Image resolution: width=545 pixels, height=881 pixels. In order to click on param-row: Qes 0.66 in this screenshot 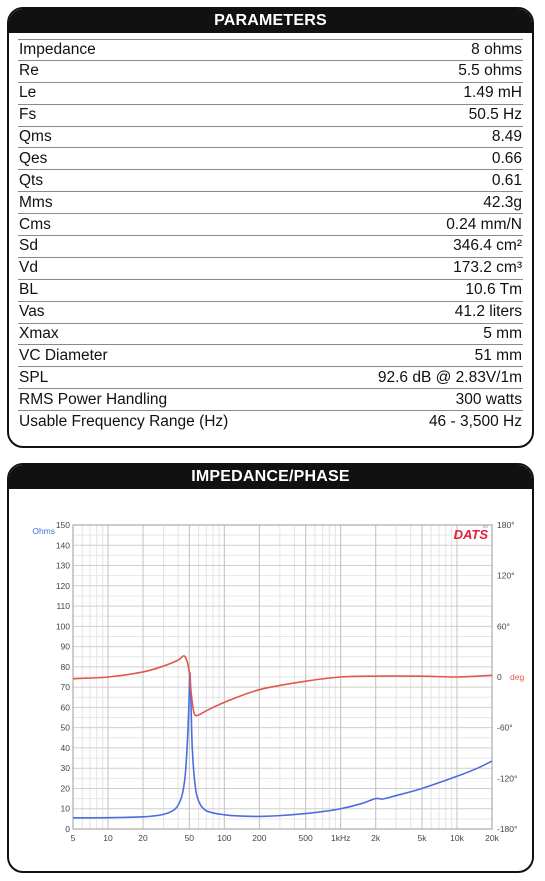, I will do `click(270, 159)`.